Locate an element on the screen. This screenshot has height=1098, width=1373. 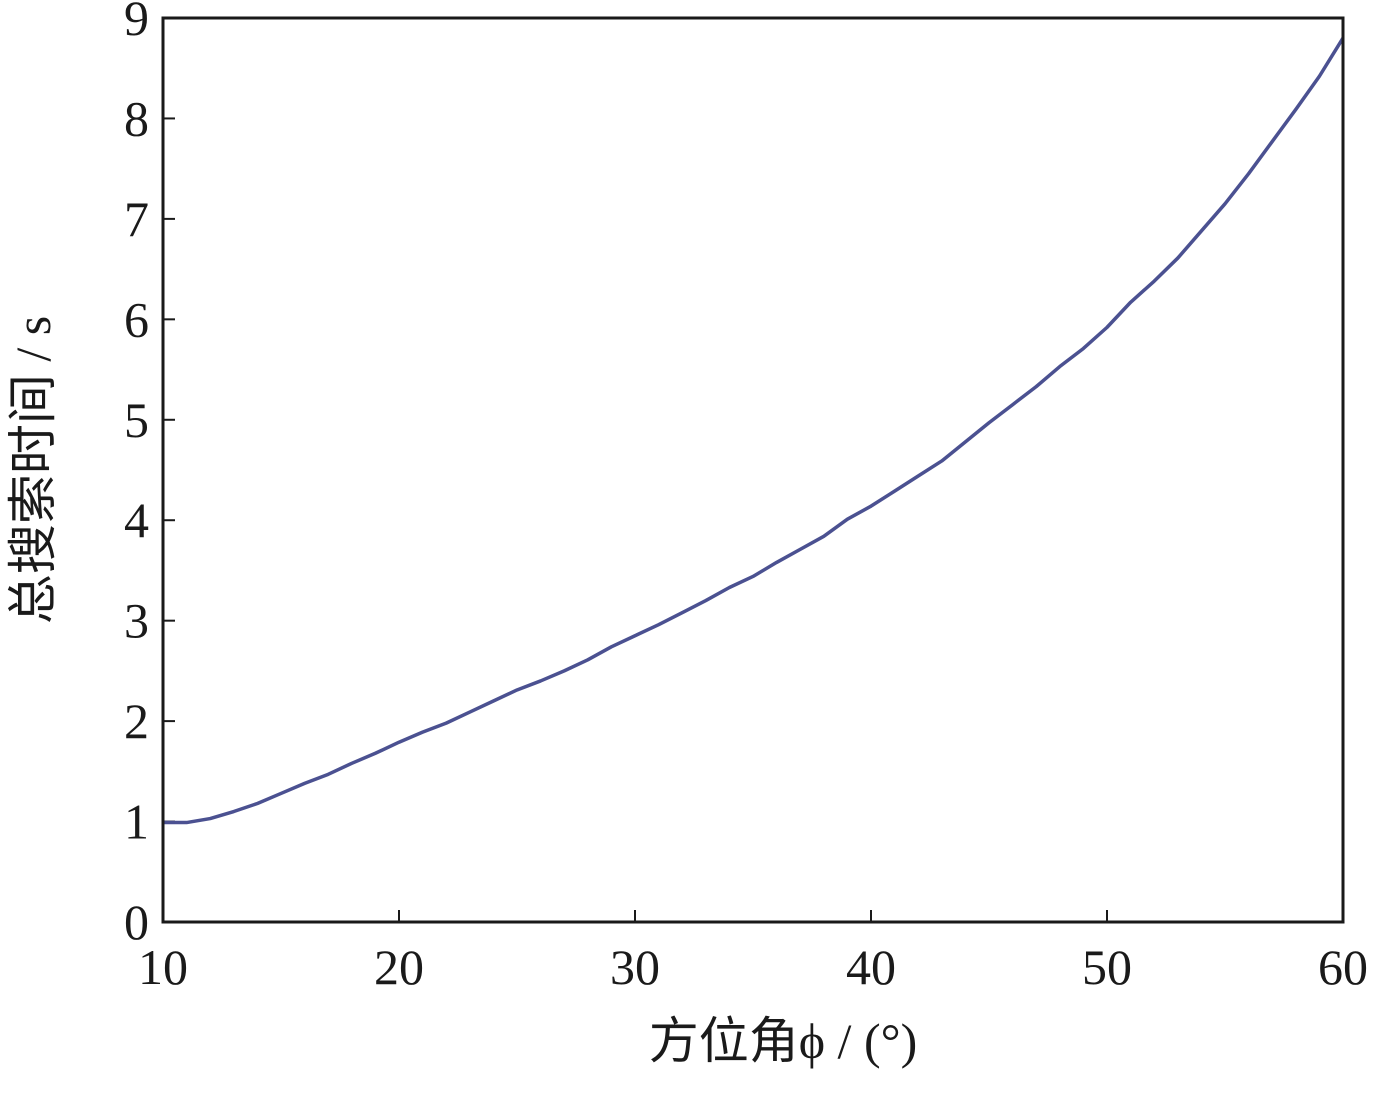
x-tick-label: 60 is located at coordinates (1343, 967).